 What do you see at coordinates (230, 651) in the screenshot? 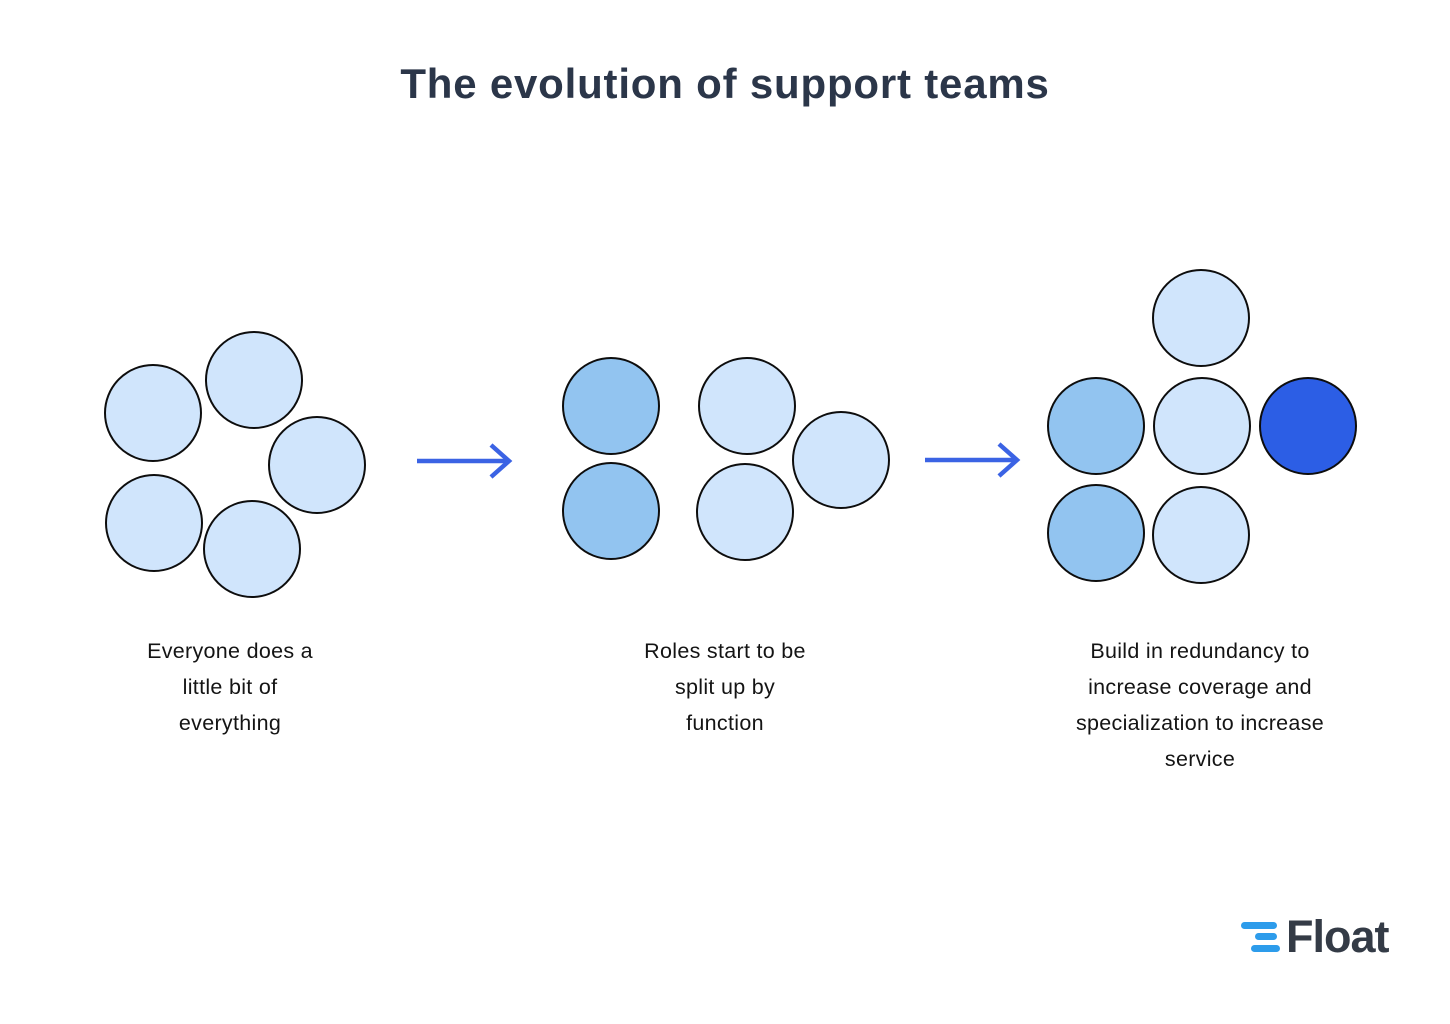
I see `caption-line: Everyone does a` at bounding box center [230, 651].